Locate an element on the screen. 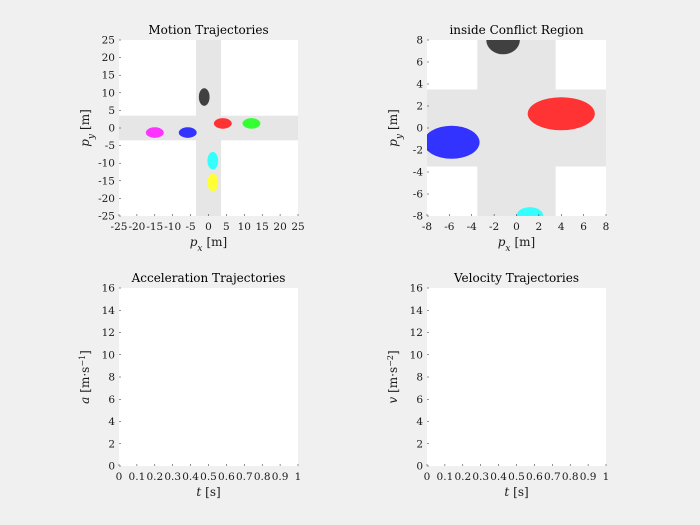 This screenshot has width=700, height=525. x-tick-label: 6 is located at coordinates (583, 227).